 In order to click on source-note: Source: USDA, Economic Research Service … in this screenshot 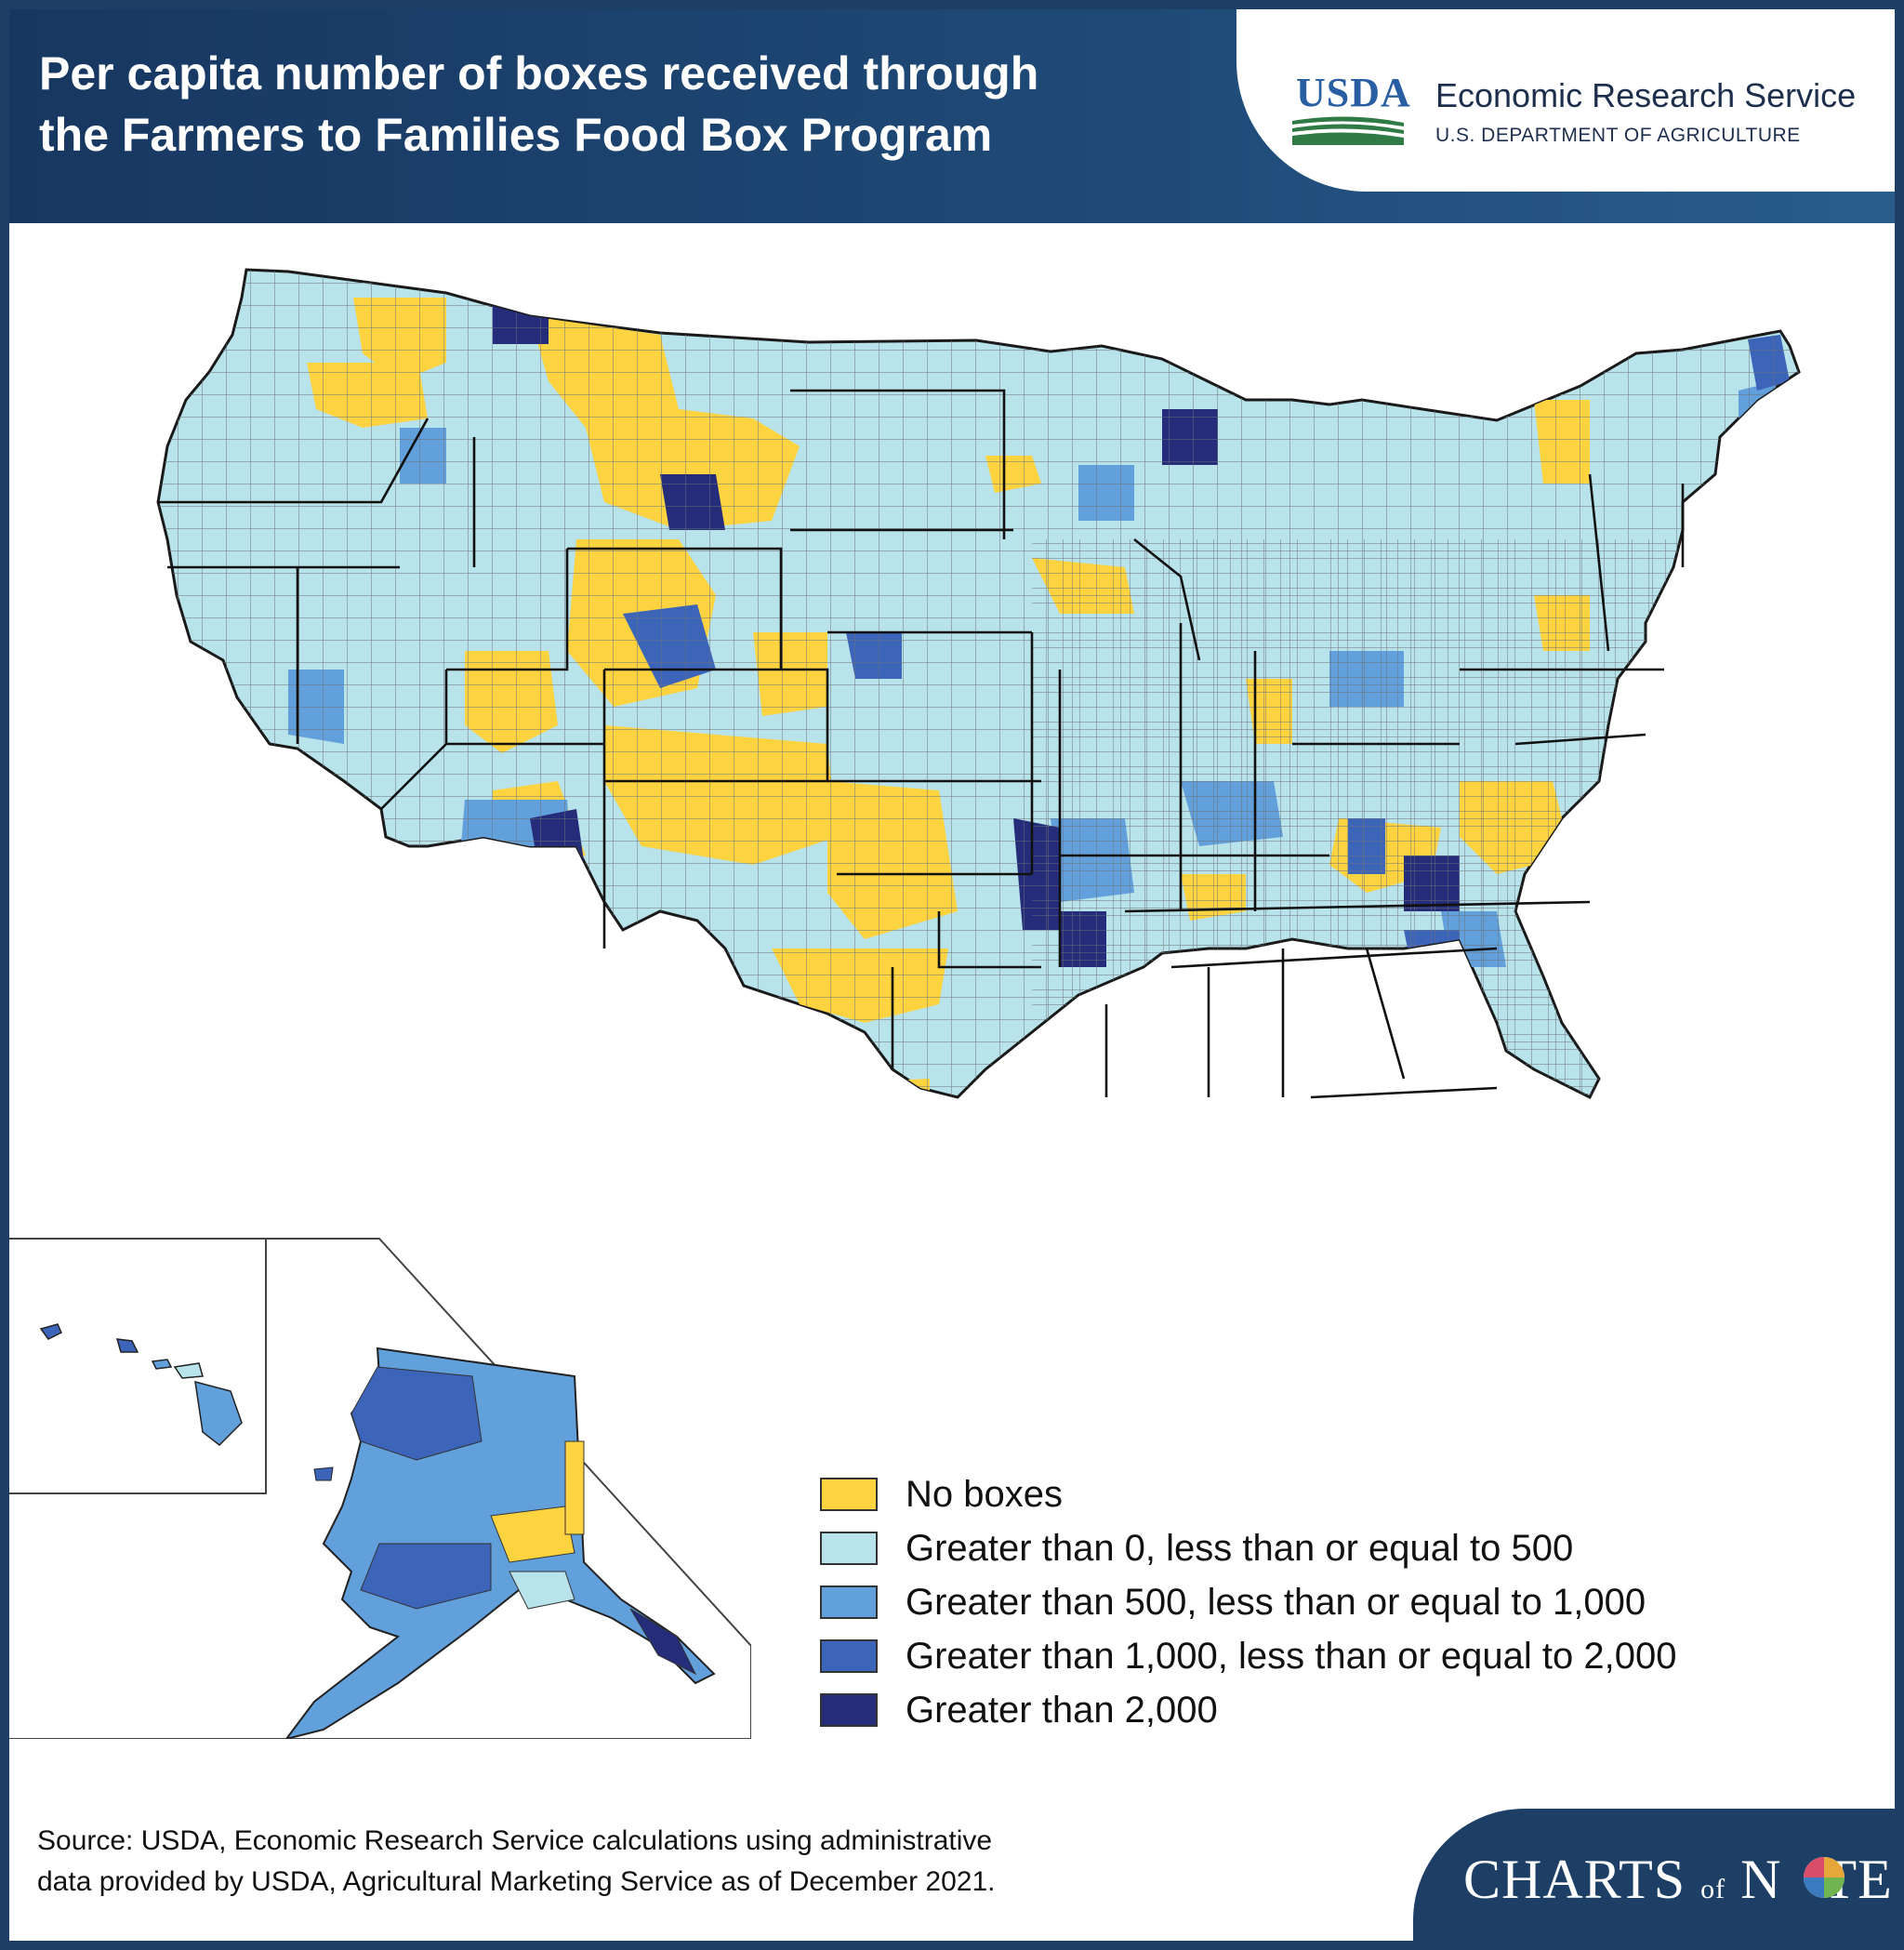, I will do `click(734, 1862)`.